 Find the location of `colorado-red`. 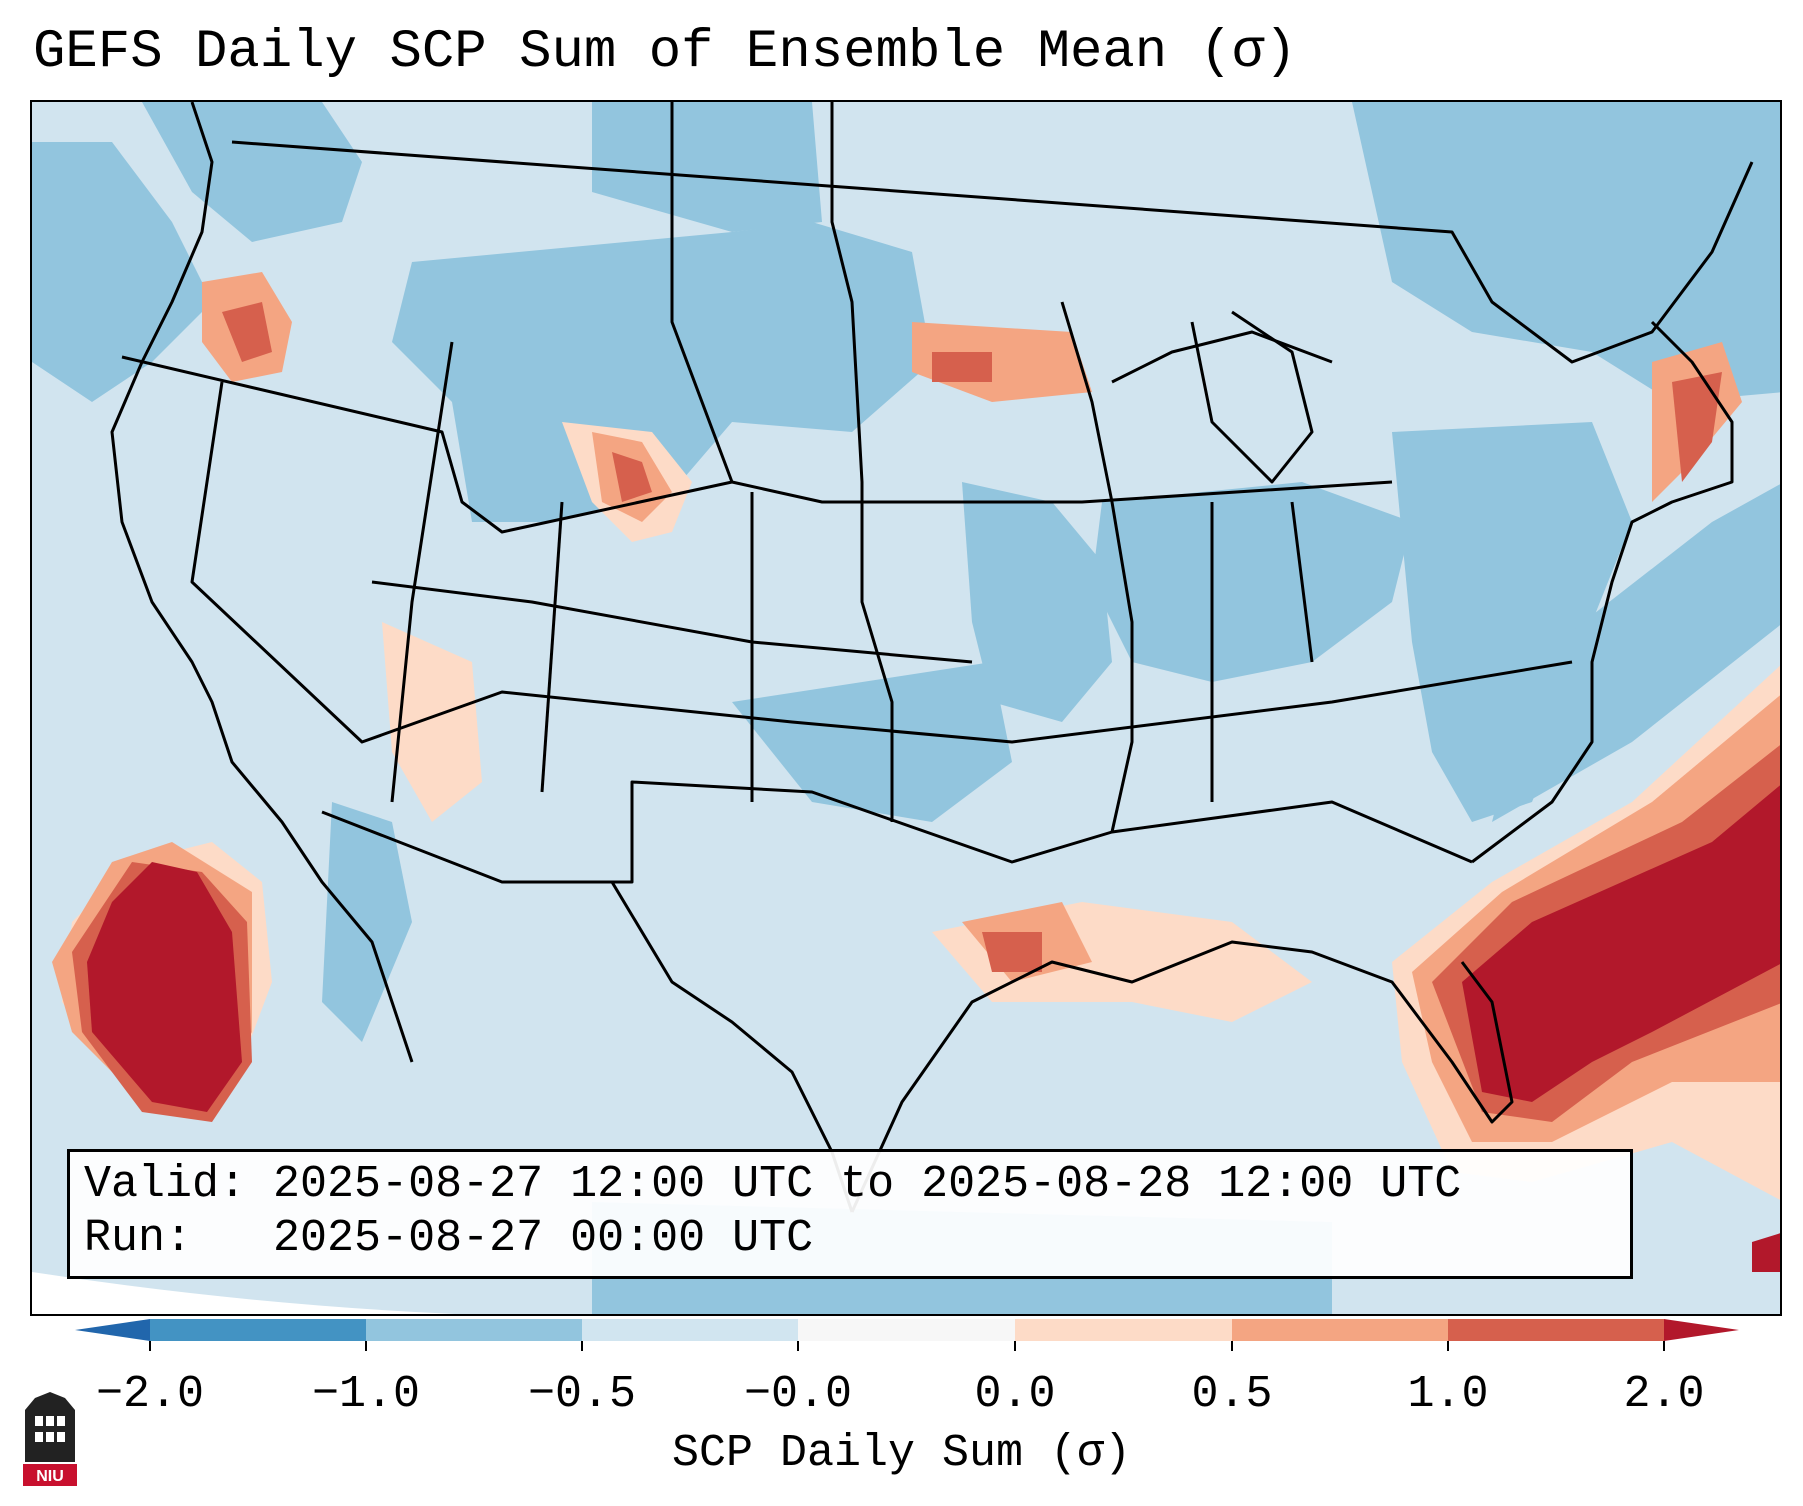

colorado-red is located at coordinates (632, 477).